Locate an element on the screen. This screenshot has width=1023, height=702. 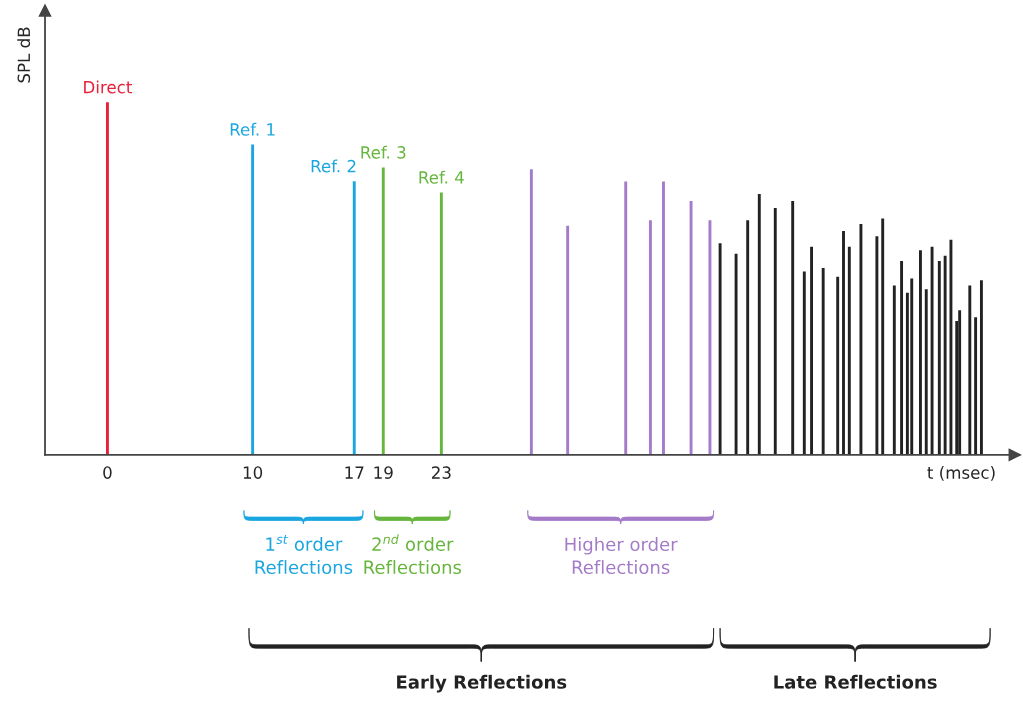
text: 2$^{nd}$ order Reflections is located at coordinates (413, 554).